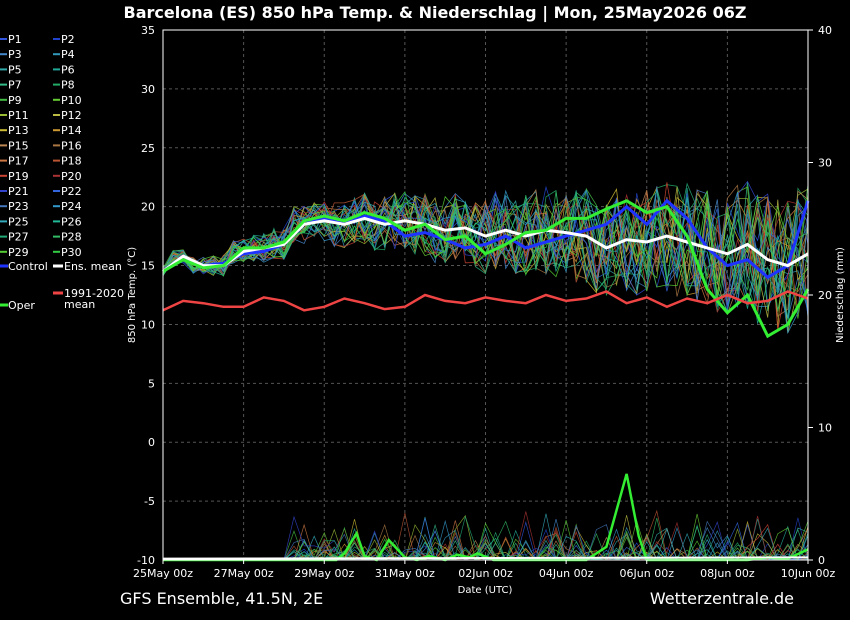  I want to click on y-tick-label: 0, so click(151, 442).